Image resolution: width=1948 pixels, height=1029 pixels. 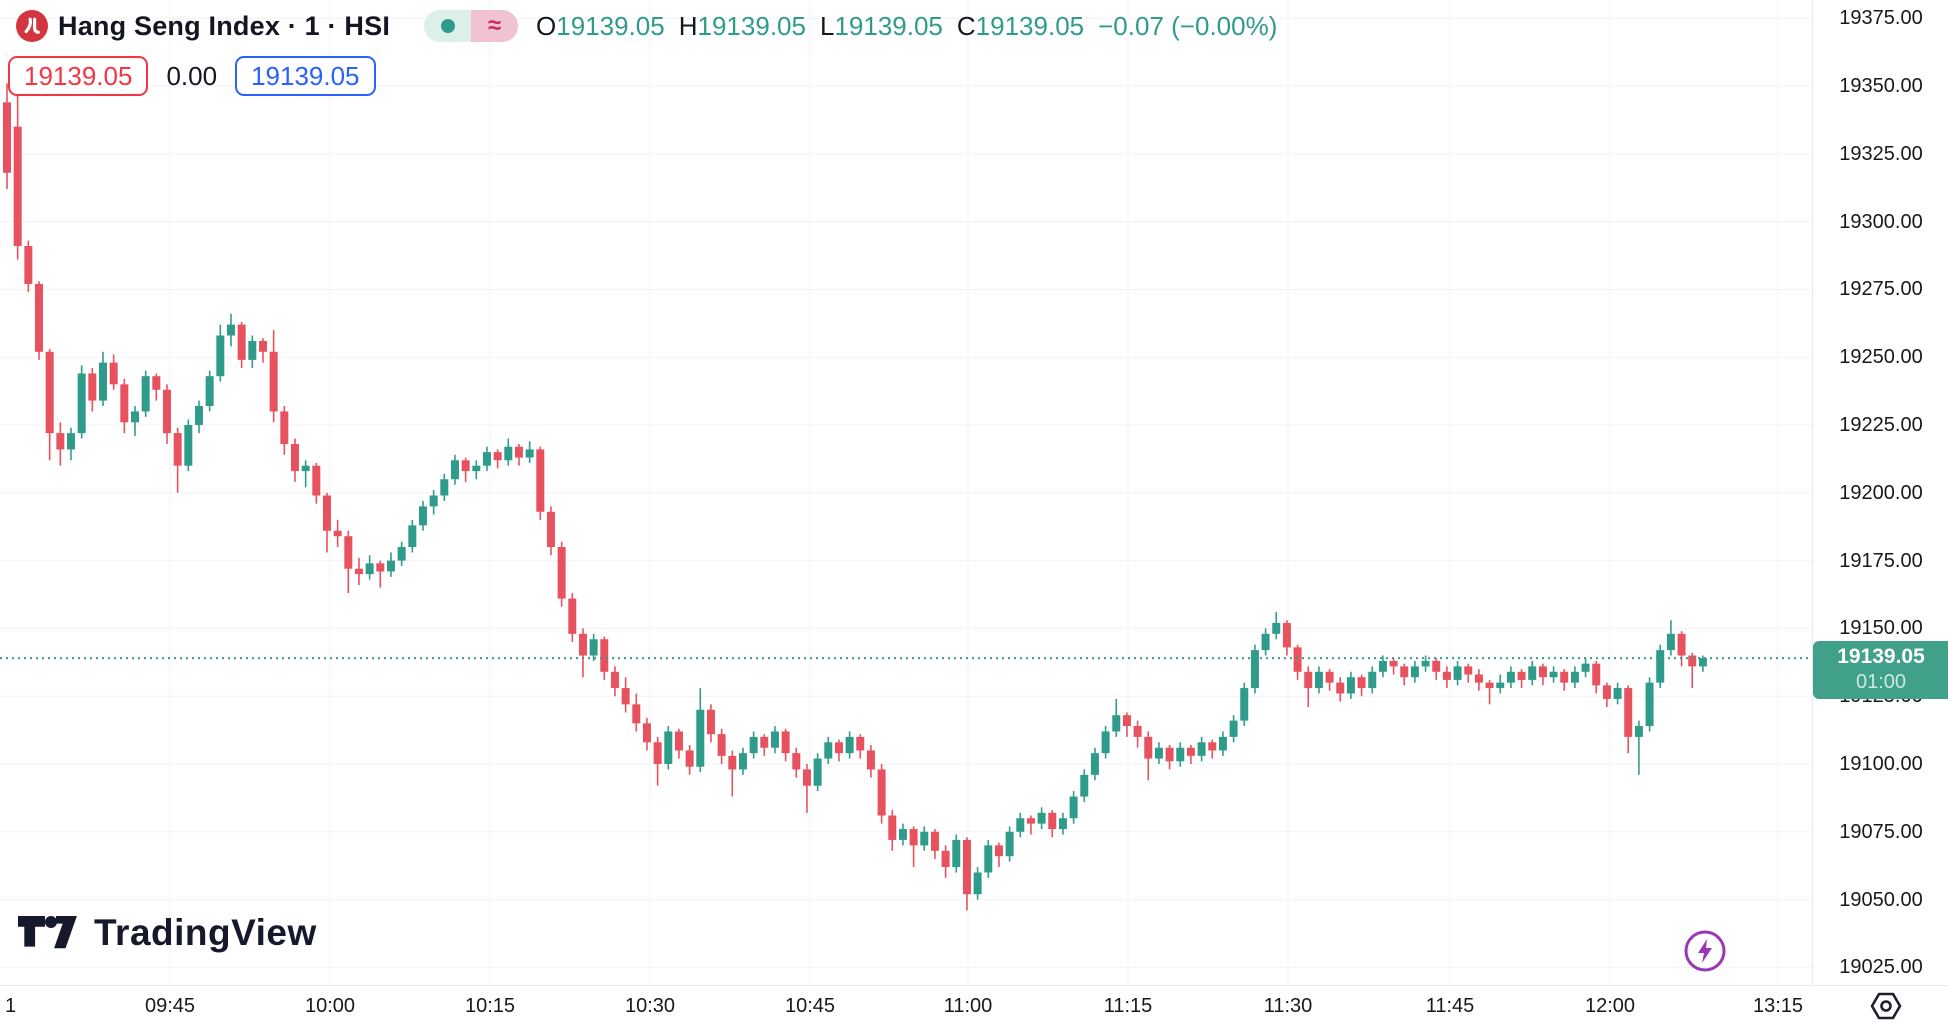 I want to click on time-axis-label: 10:30, so click(x=650, y=1006).